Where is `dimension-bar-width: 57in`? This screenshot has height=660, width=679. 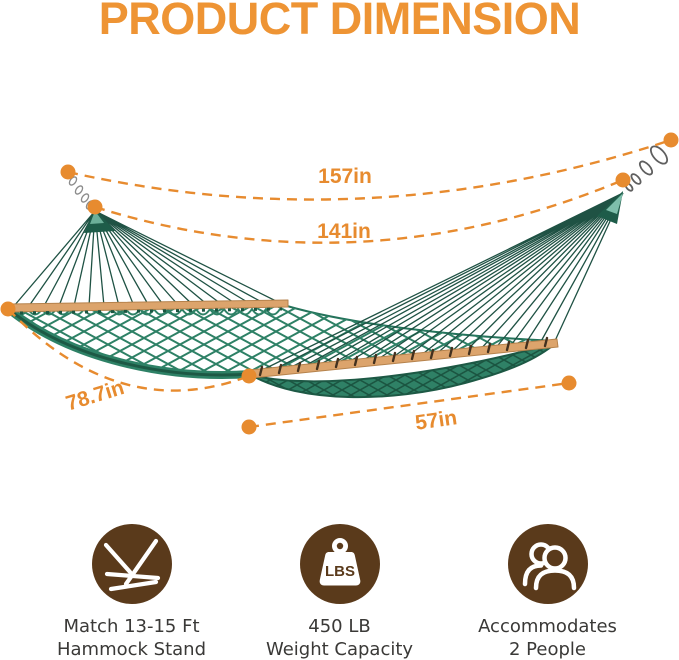
dimension-bar-width: 57in is located at coordinates (409, 405).